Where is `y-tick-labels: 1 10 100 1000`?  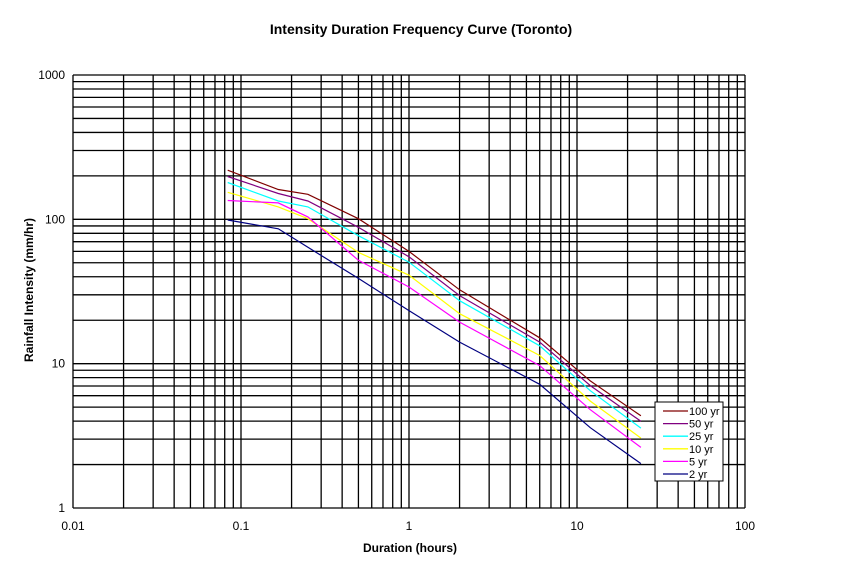
y-tick-labels: 1 10 100 1000 is located at coordinates (51, 291).